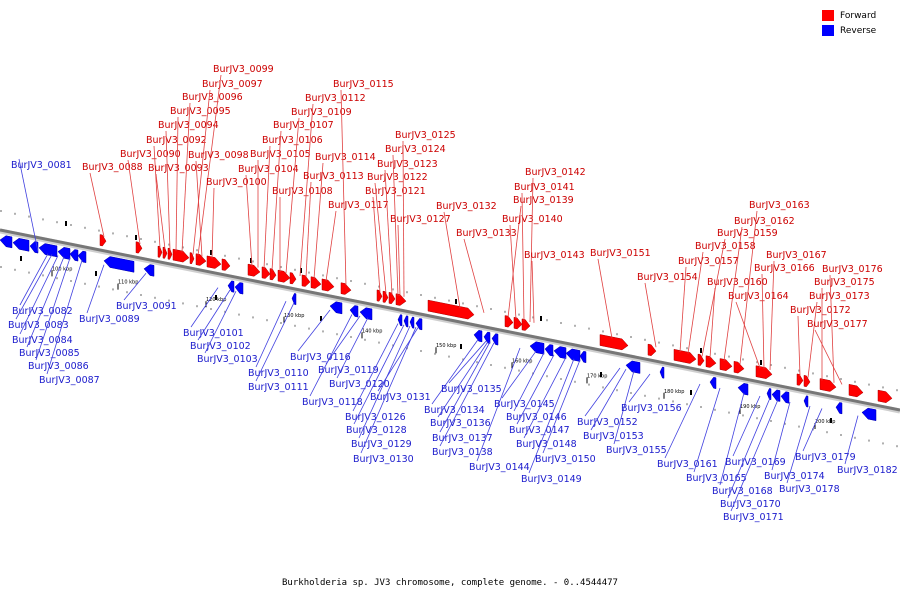 Image resolution: width=900 pixels, height=600 pixels. Describe the element at coordinates (750, 504) in the screenshot. I see `reverse-gene-label: BurJV3_0170` at that location.